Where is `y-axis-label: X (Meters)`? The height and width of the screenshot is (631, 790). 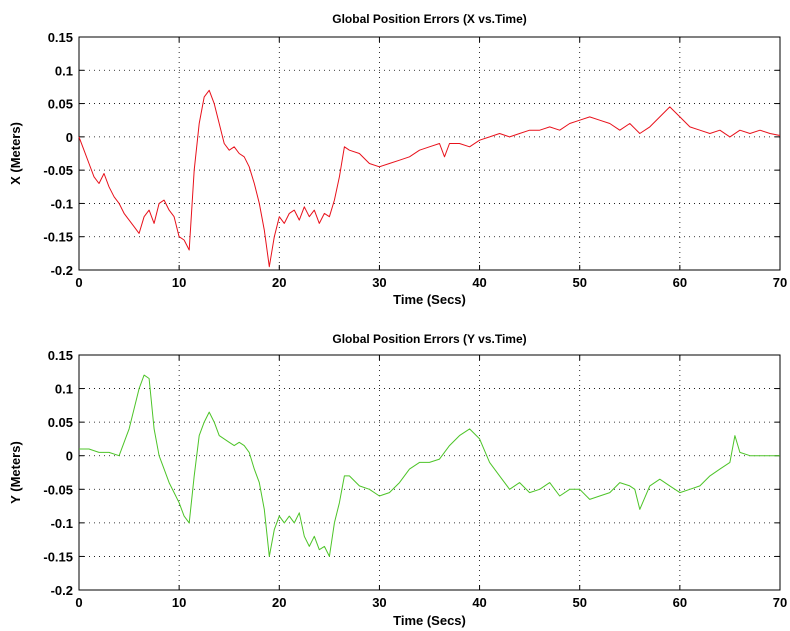
y-axis-label: X (Meters) is located at coordinates (15, 153).